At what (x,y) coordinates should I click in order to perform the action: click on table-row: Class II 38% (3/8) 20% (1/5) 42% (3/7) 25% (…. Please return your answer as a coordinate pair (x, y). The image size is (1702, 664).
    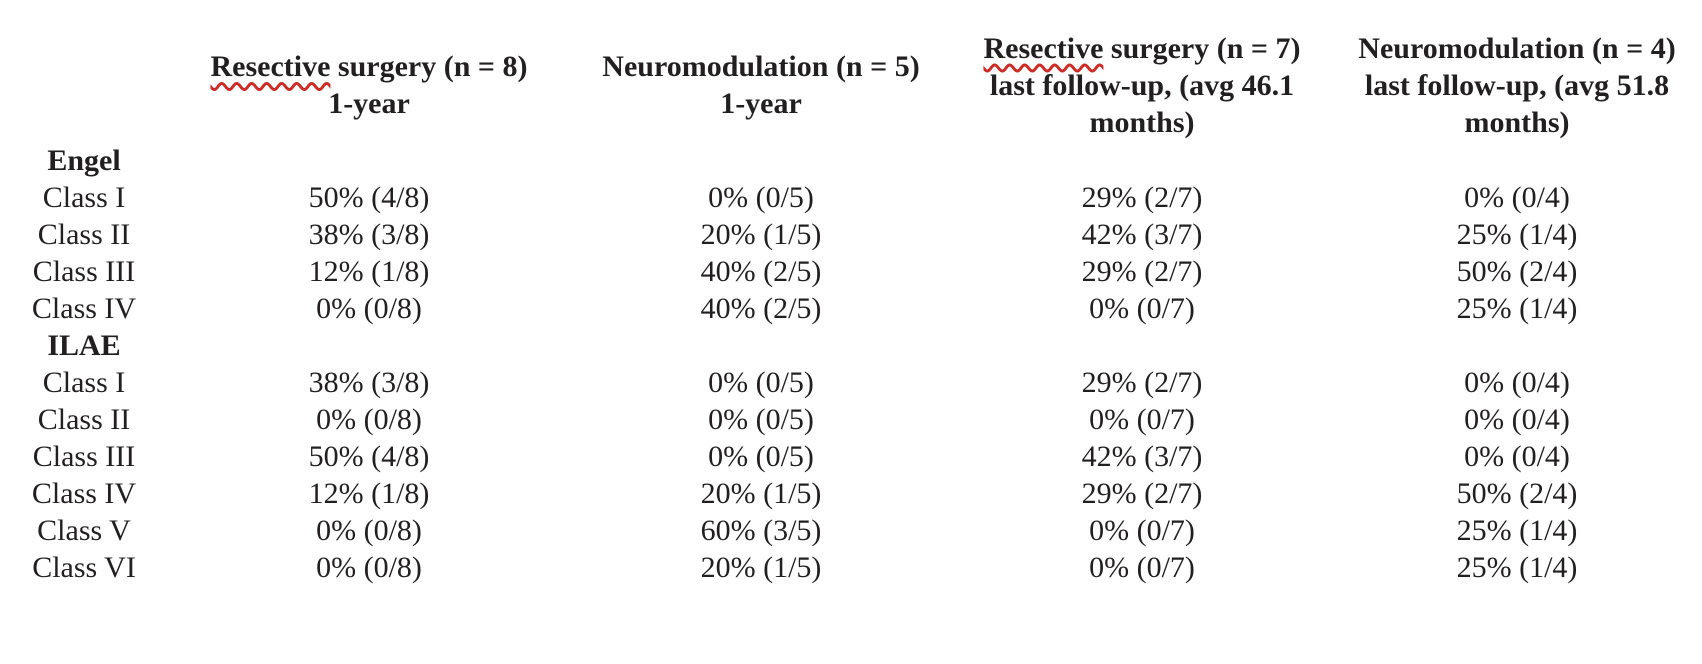
    Looking at the image, I should click on (851, 234).